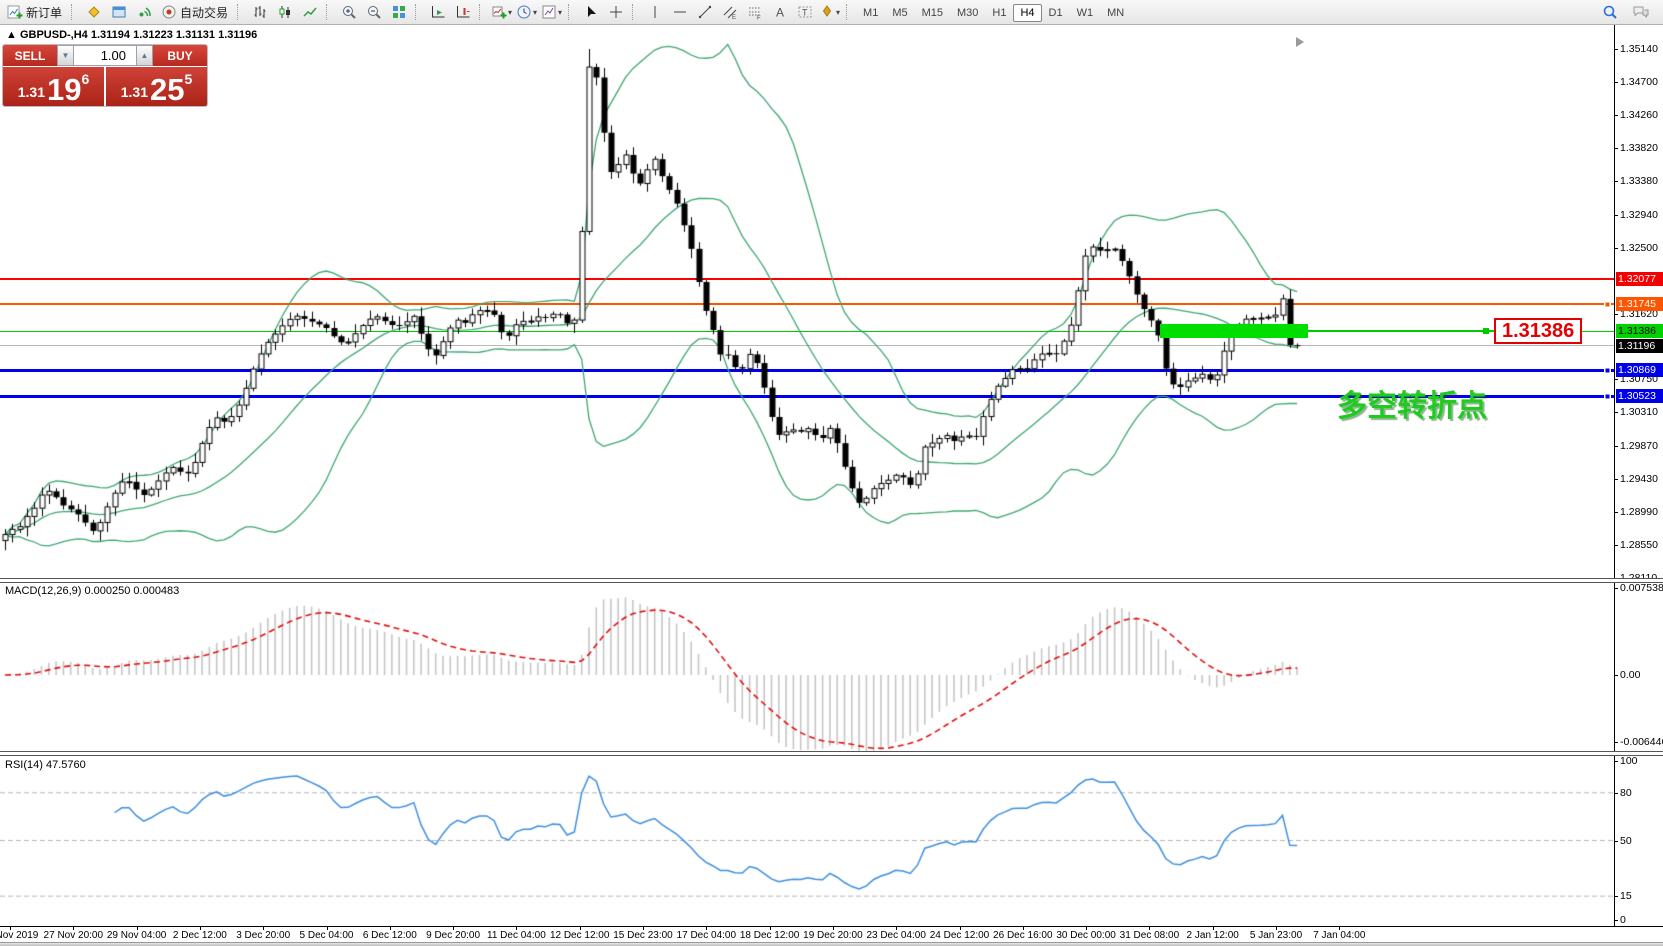 This screenshot has height=946, width=1663. I want to click on candlestick-chart-button, so click(284, 12).